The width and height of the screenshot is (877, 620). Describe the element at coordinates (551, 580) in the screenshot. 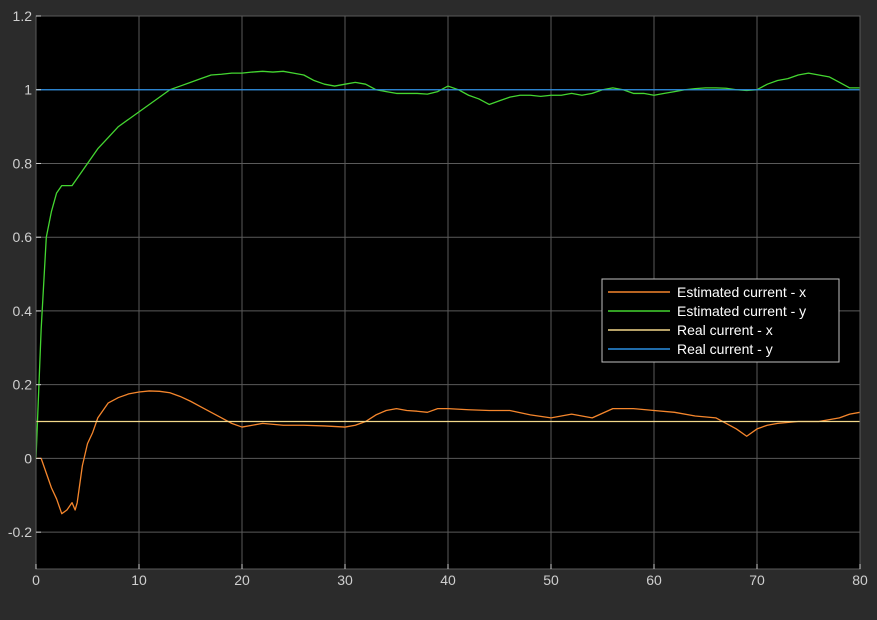

I see `x-tick-label: 50` at that location.